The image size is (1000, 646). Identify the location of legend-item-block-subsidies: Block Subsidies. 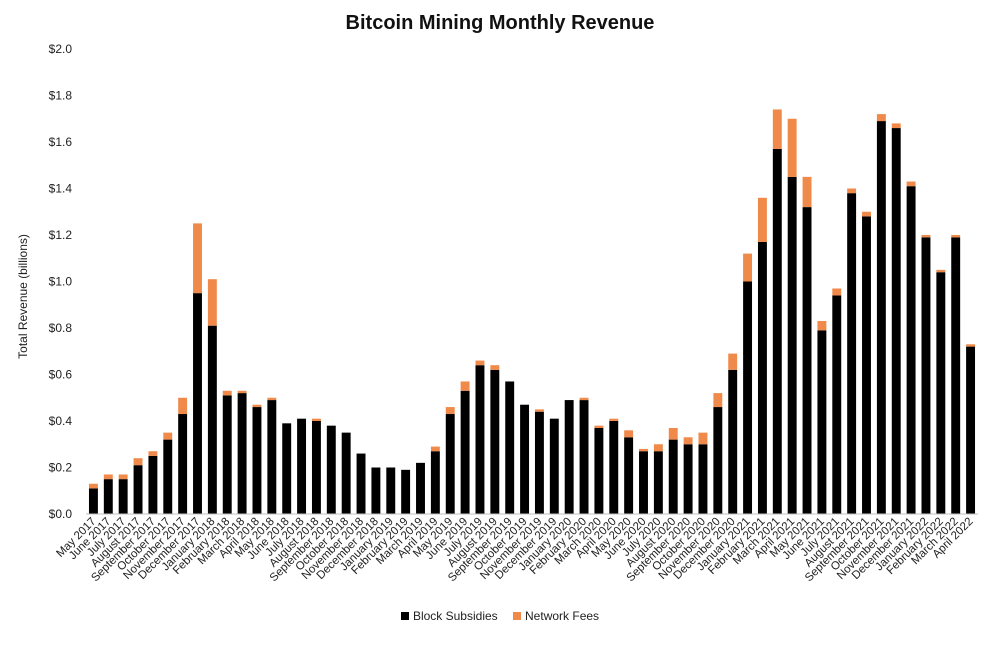
(449, 616).